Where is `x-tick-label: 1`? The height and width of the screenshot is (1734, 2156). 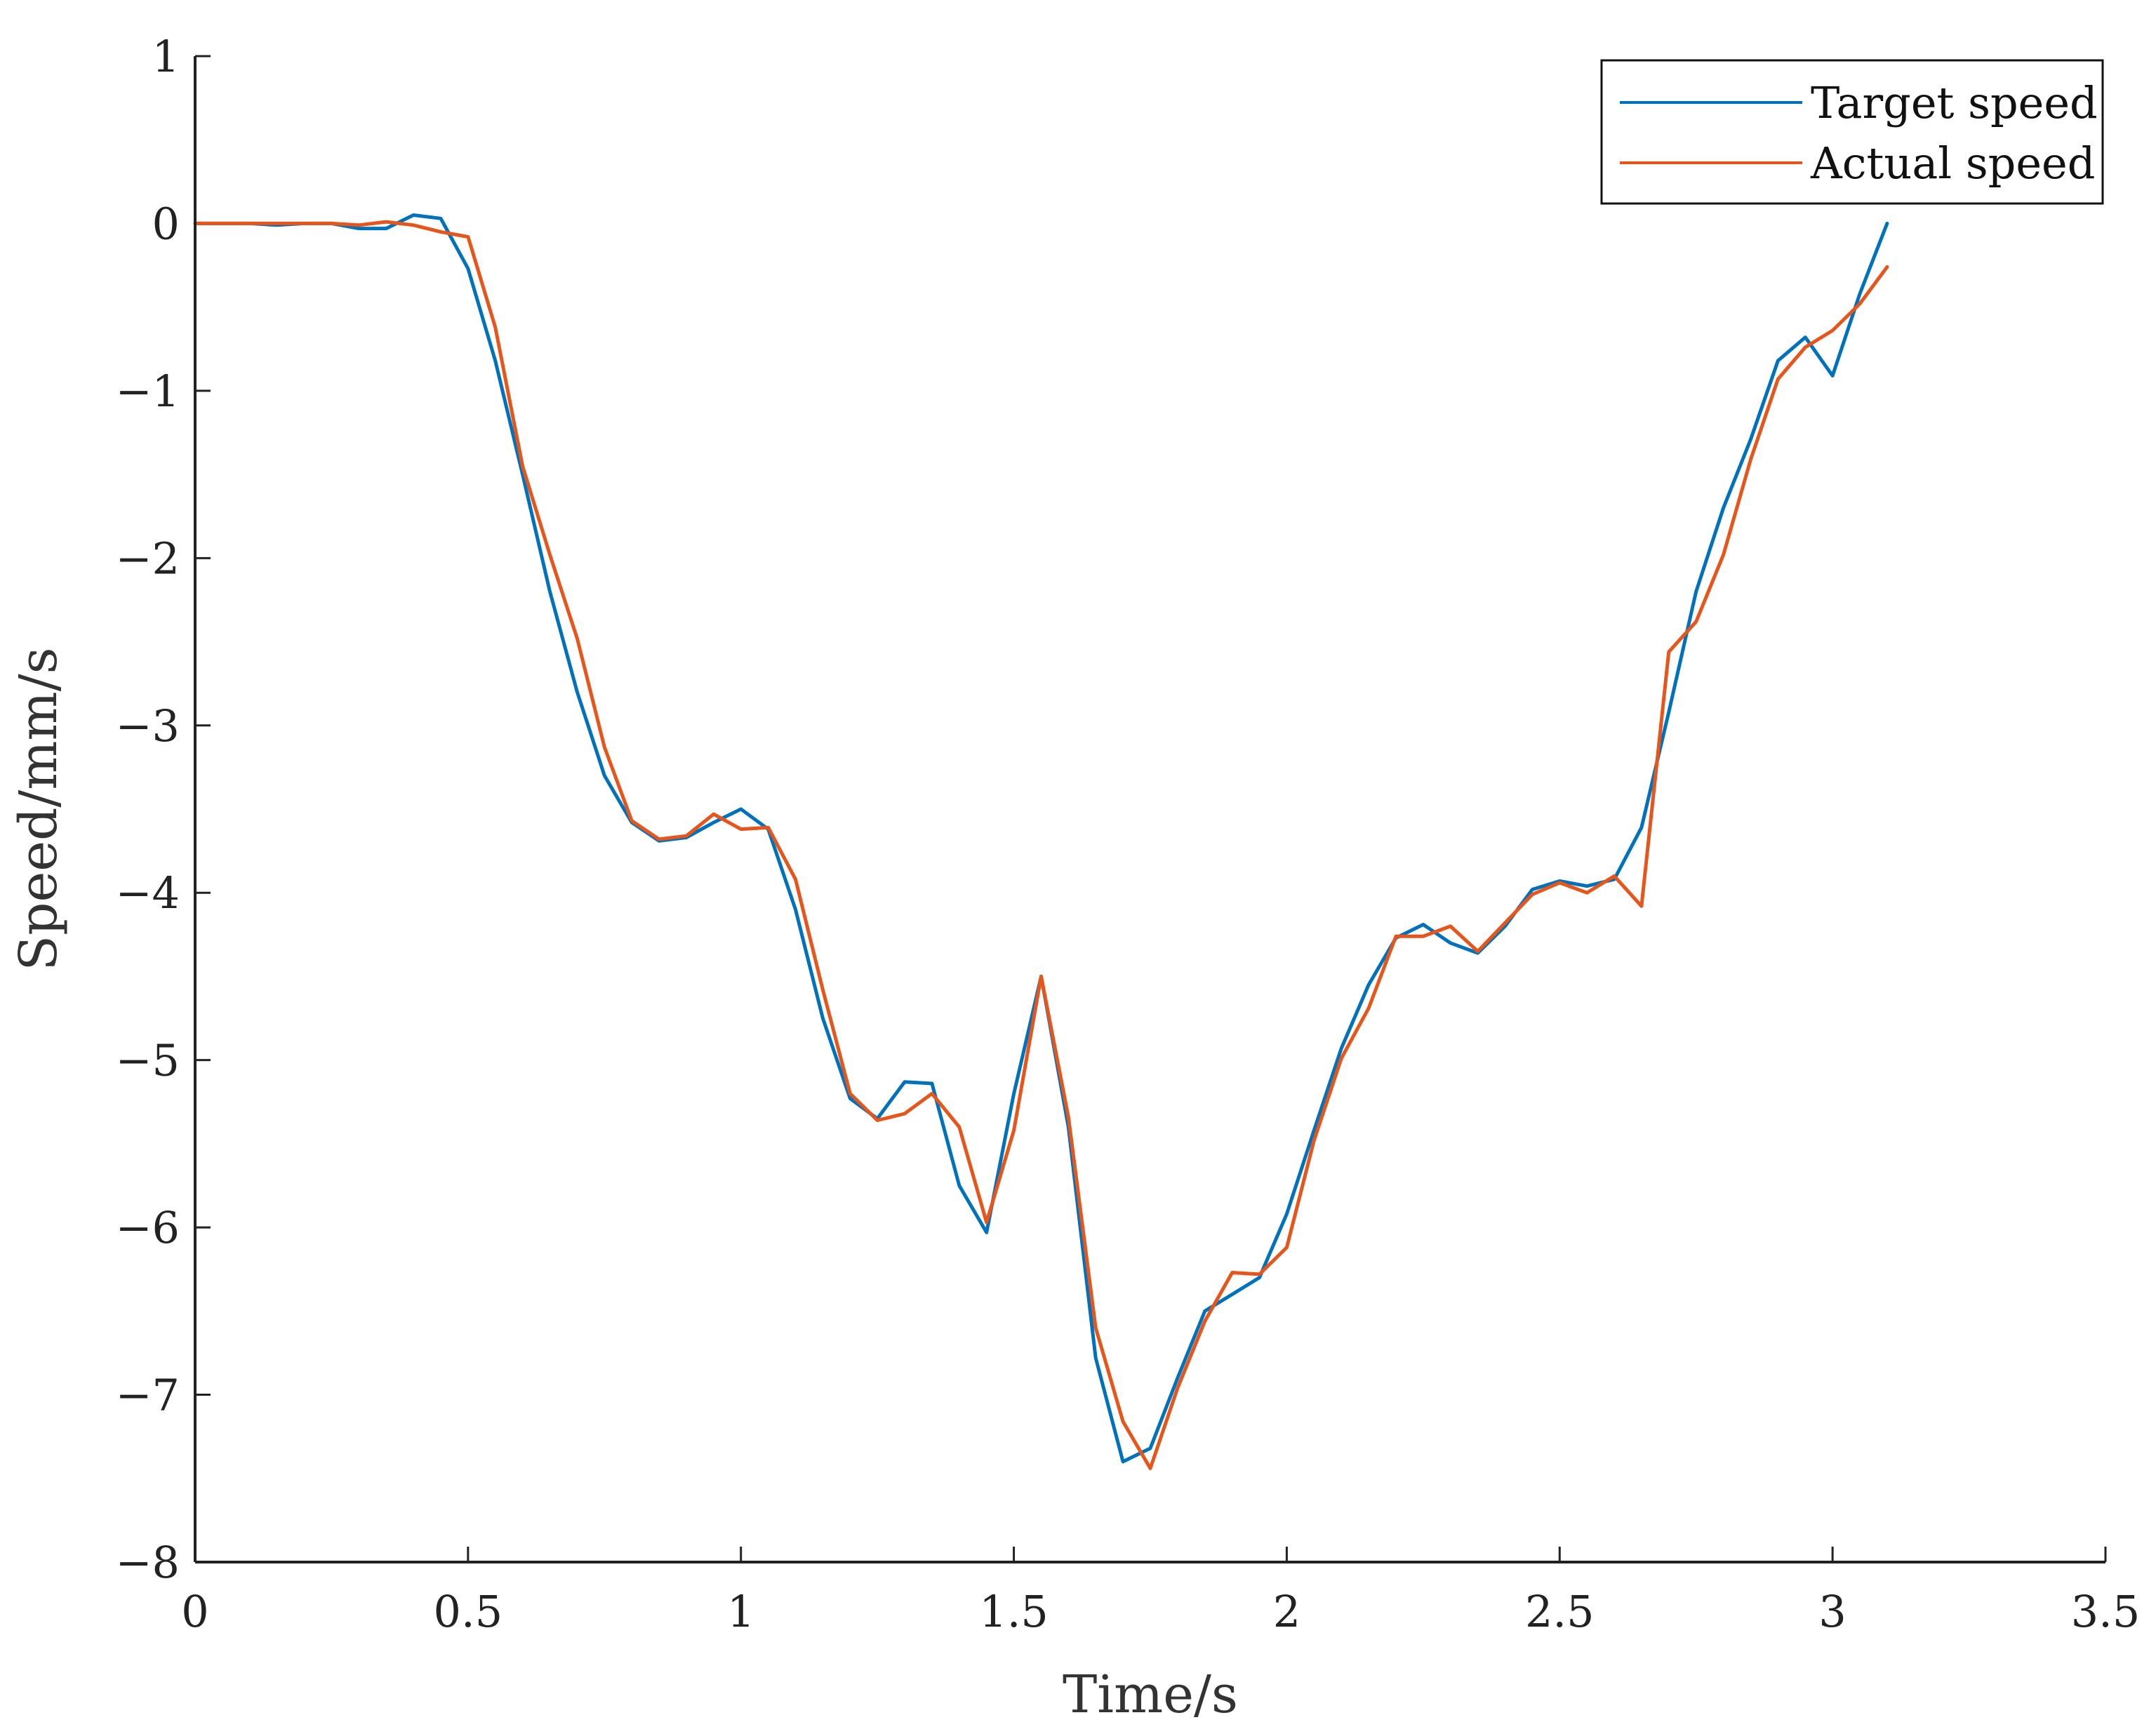 x-tick-label: 1 is located at coordinates (740, 1612).